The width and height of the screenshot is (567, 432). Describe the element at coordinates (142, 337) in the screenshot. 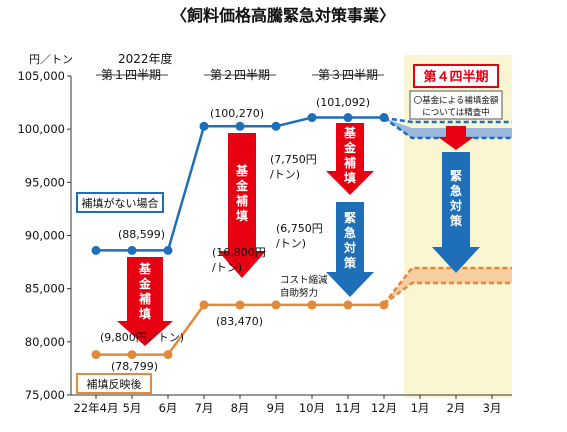

I see `label-p1-gap: (9,800円／トン)` at that location.